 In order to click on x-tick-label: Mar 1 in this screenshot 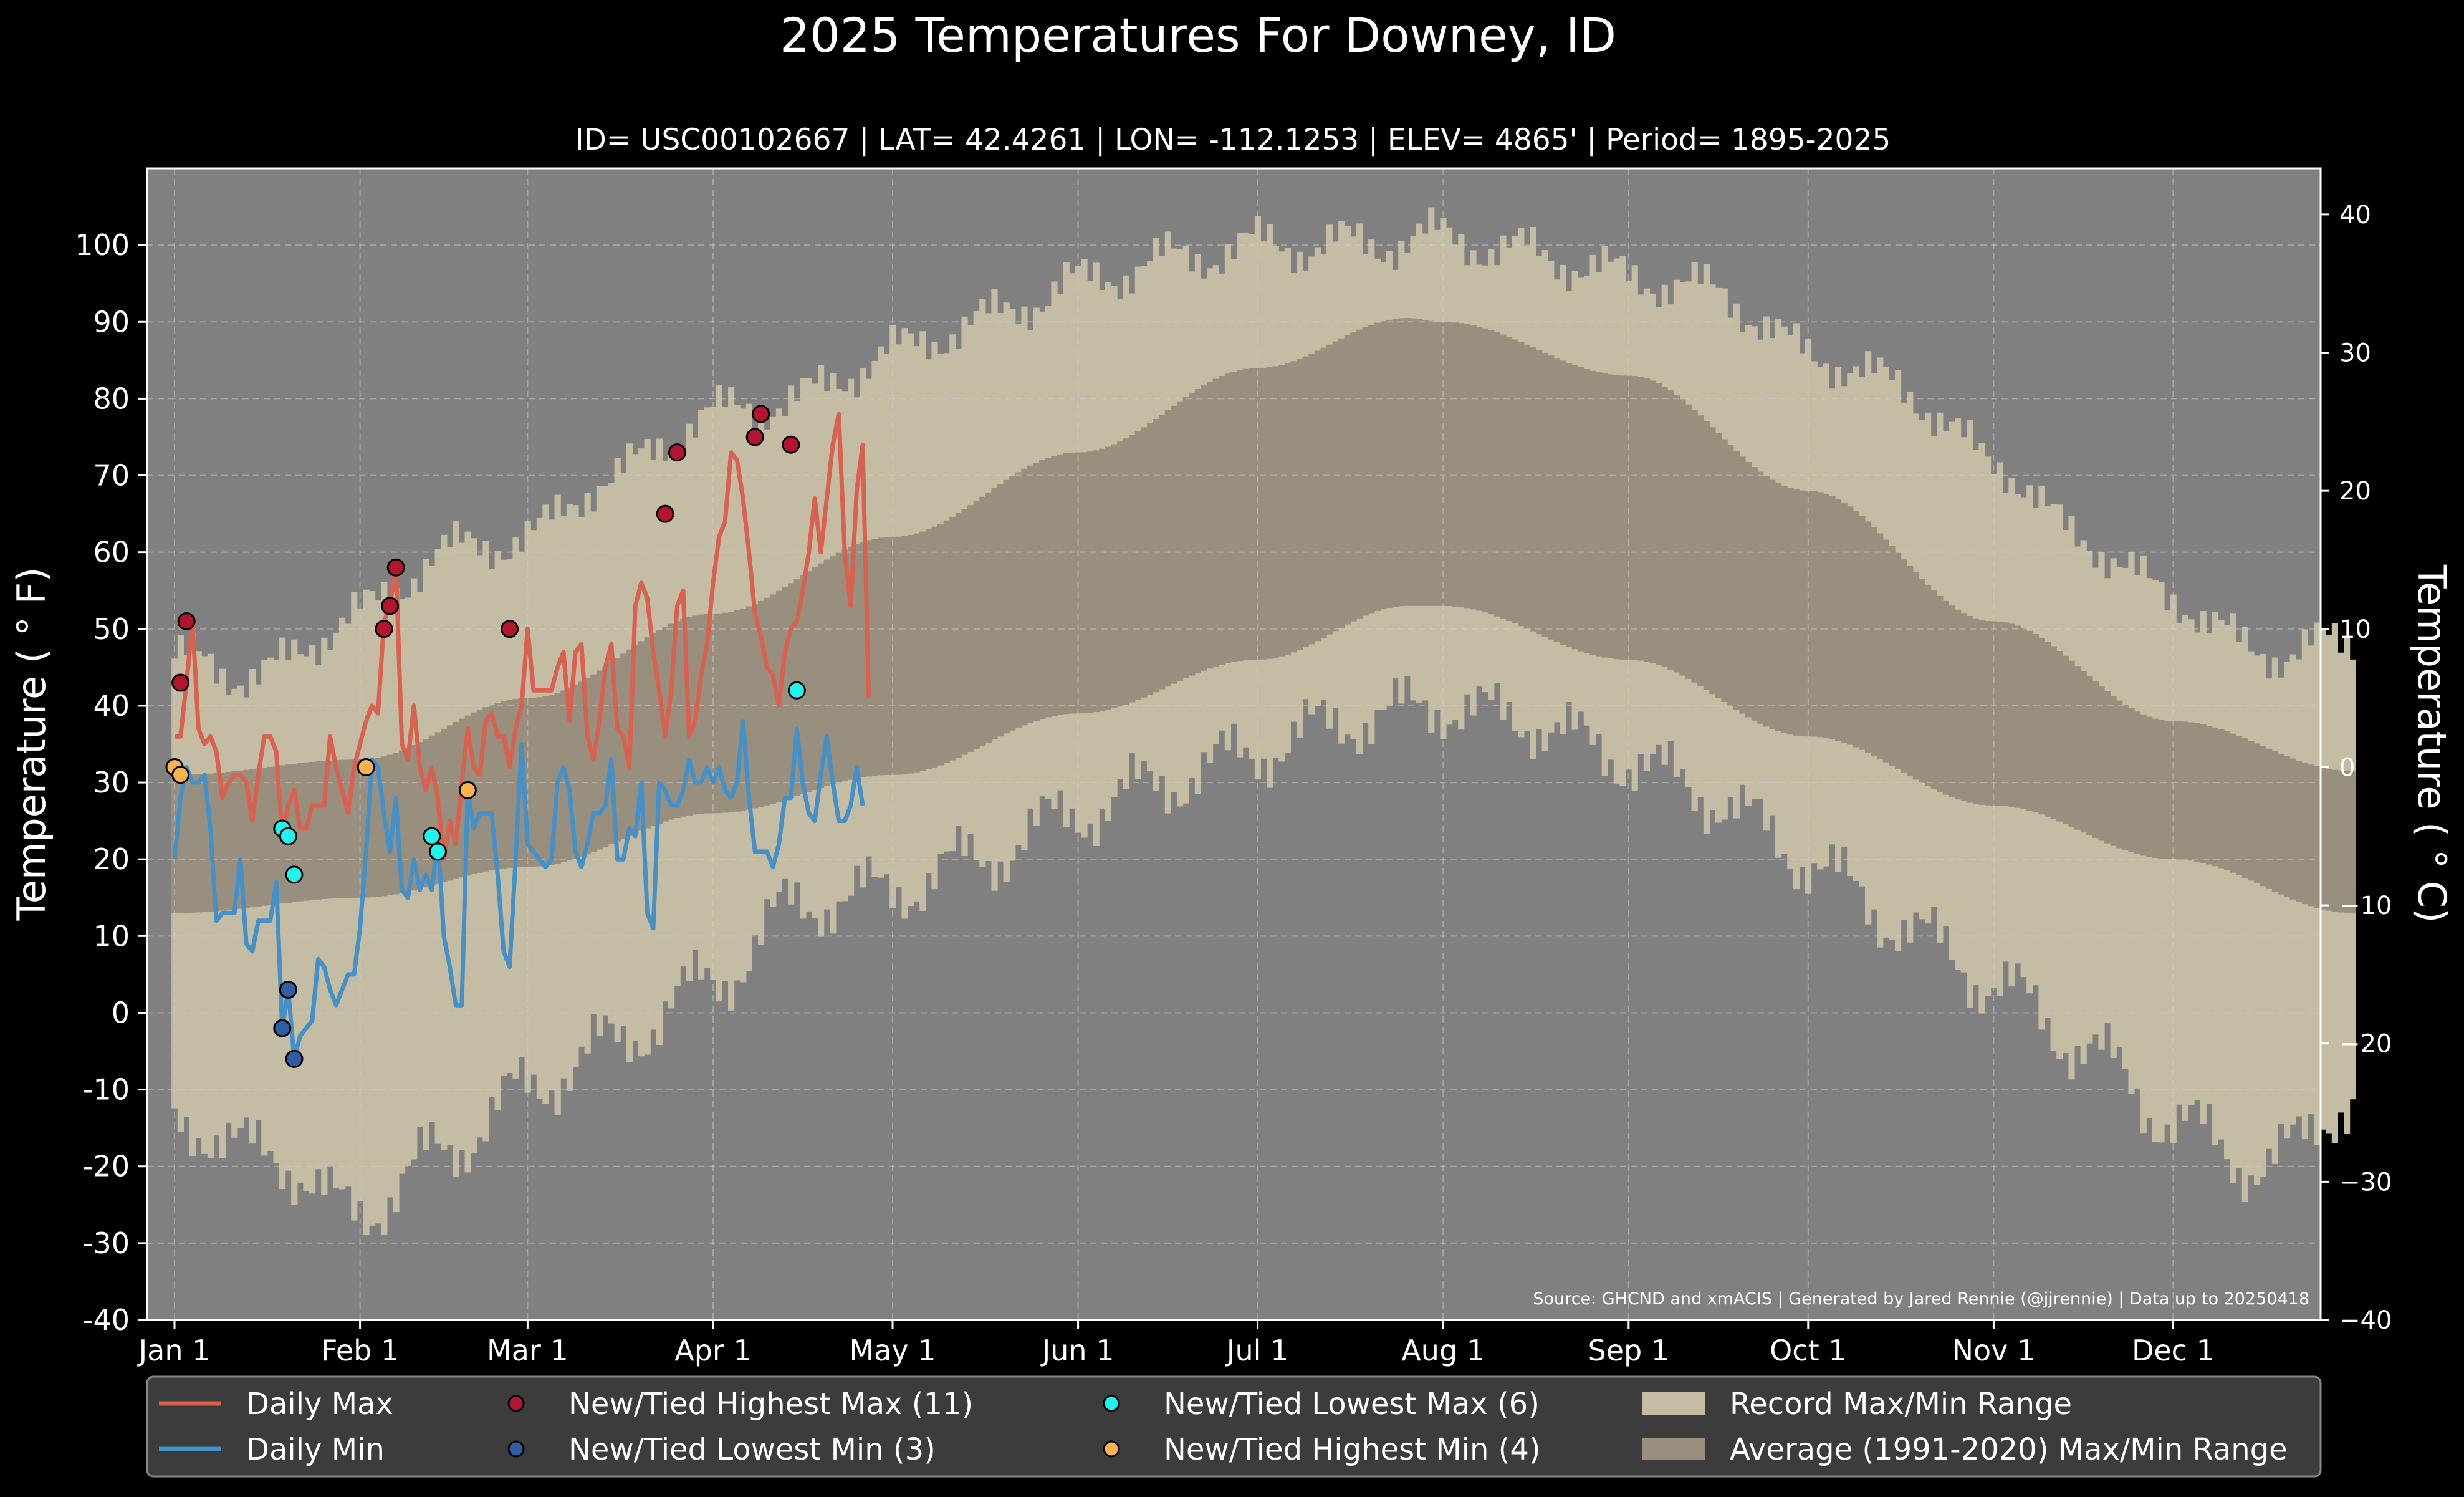, I will do `click(527, 1350)`.